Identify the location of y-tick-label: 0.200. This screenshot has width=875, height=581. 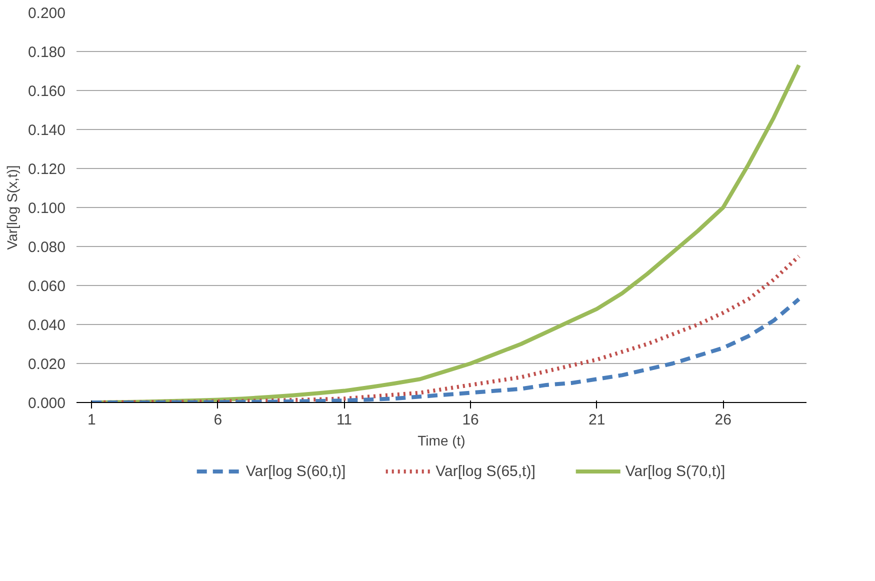
(47, 13).